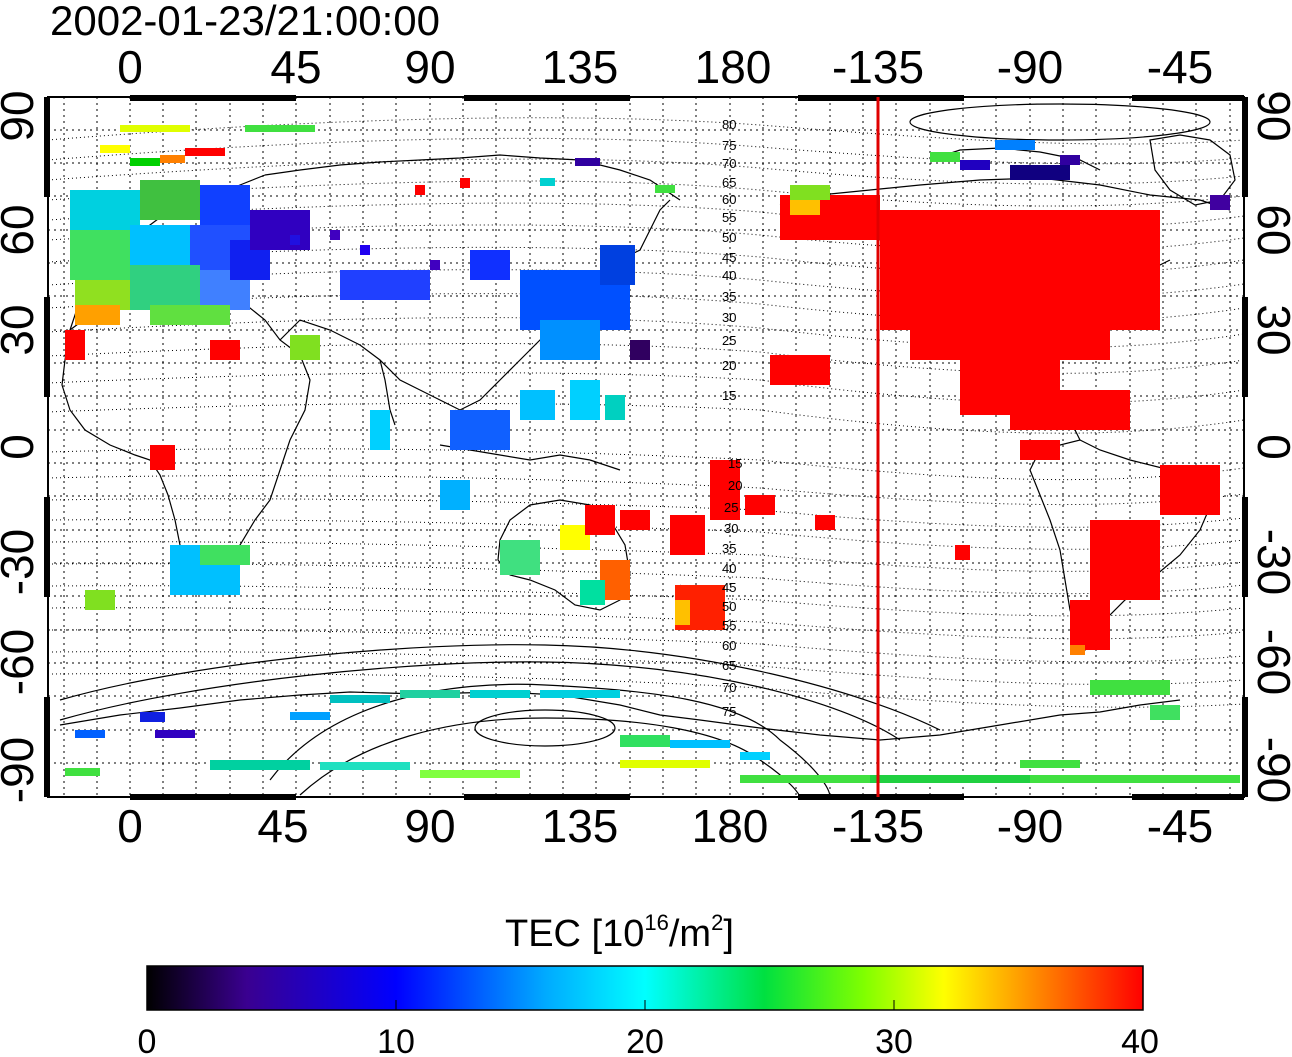  I want to click on left-tick-label: -90, so click(21, 770).